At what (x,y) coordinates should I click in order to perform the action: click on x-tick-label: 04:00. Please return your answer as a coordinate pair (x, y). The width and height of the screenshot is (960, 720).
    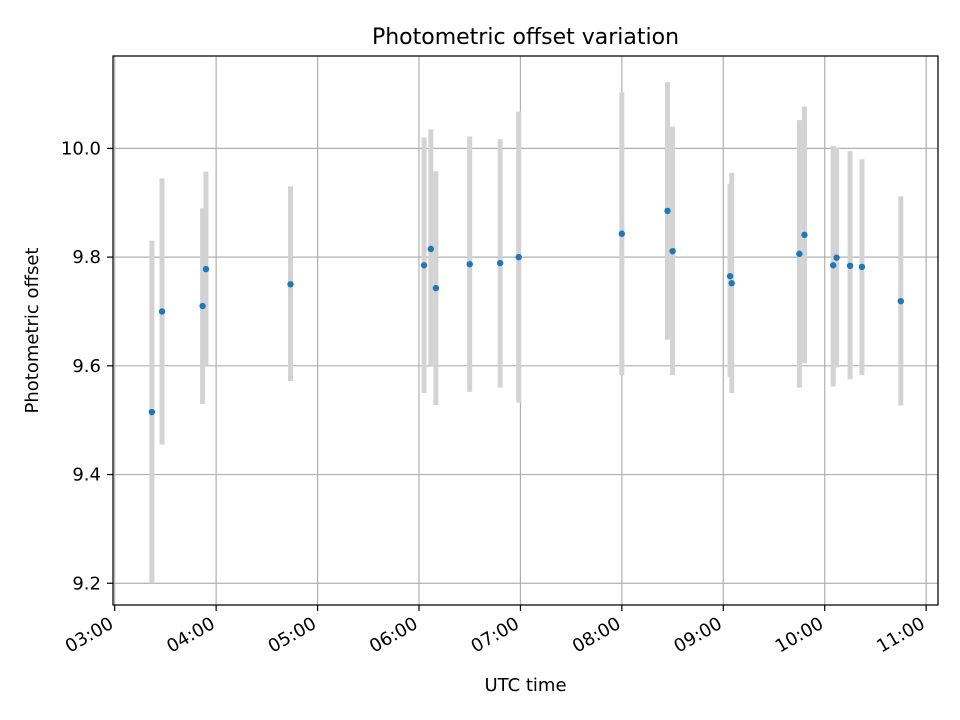
    Looking at the image, I should click on (190, 635).